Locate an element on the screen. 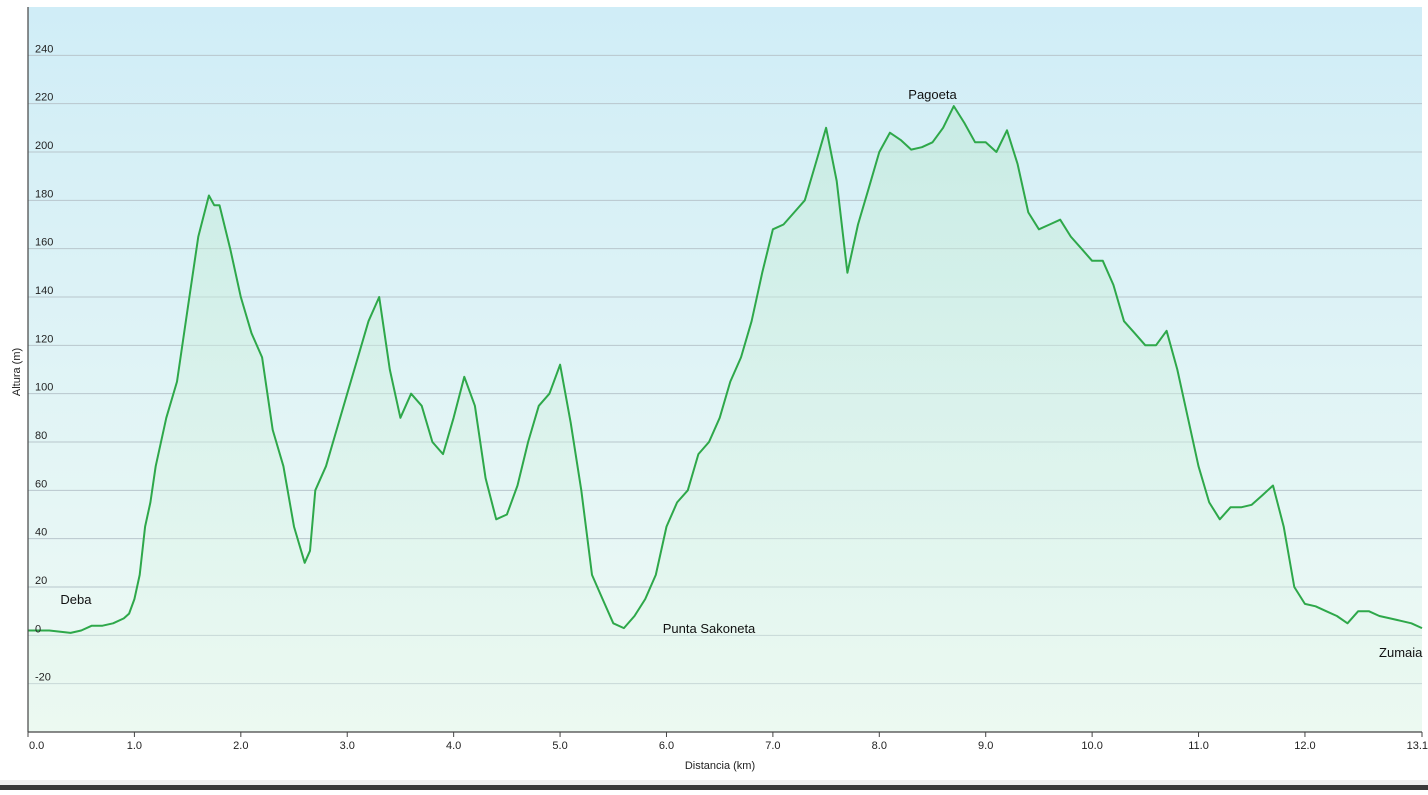 This screenshot has width=1428, height=795. x-tick-label: 10.0 is located at coordinates (1091, 746).